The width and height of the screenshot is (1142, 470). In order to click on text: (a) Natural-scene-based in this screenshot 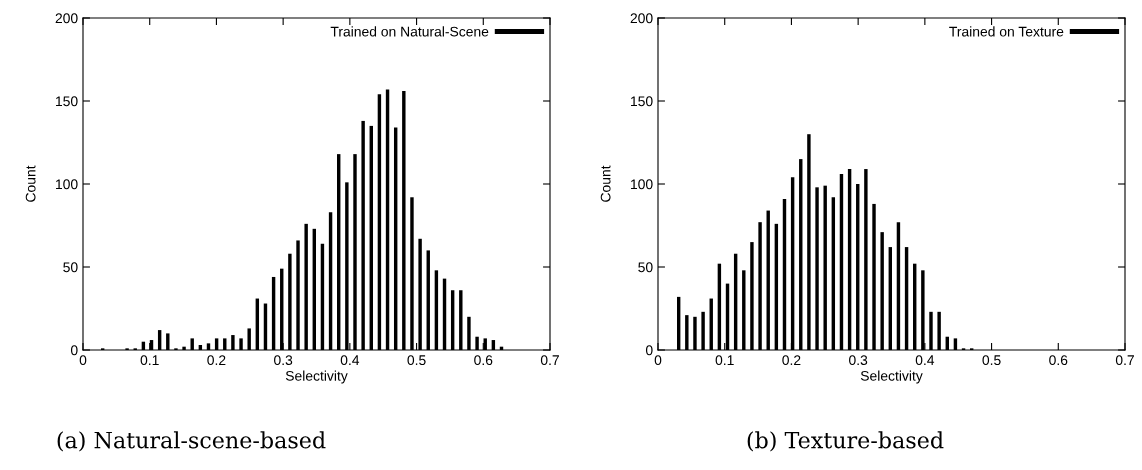, I will do `click(191, 441)`.